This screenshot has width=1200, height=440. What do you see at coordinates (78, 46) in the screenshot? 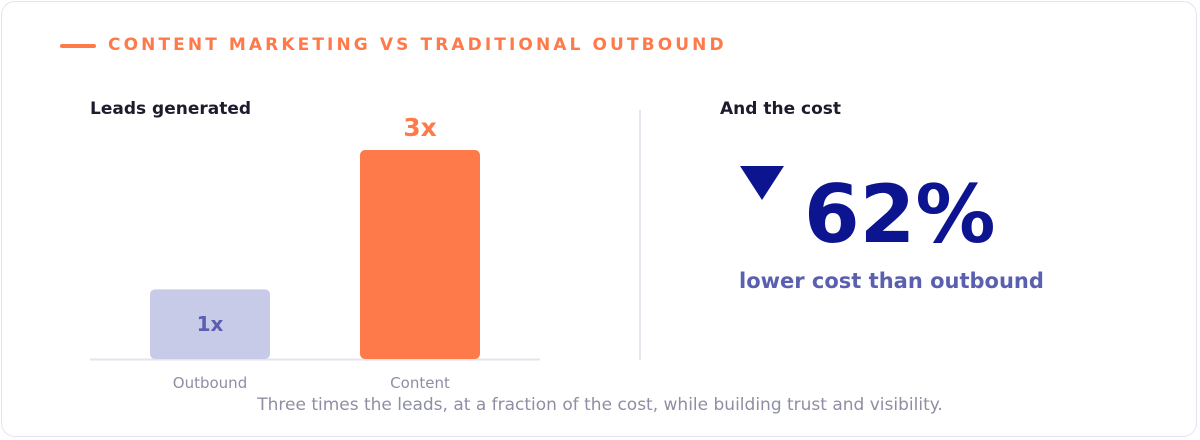
I see `header-accent-line` at bounding box center [78, 46].